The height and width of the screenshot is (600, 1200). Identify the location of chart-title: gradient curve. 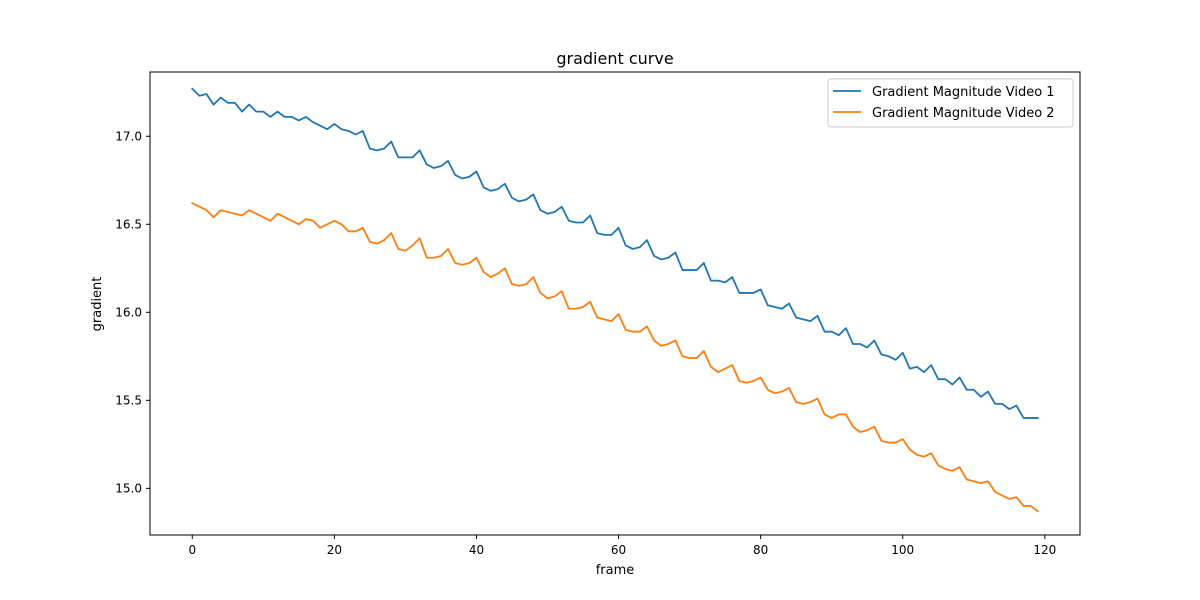
(614, 58).